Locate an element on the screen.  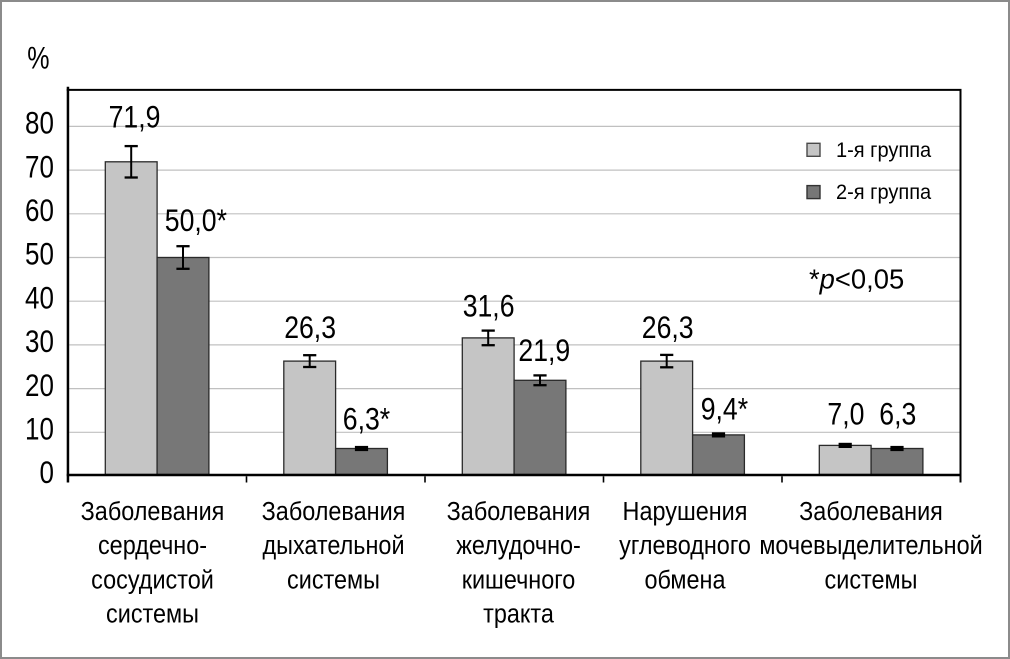
svg-text: сосудистой is located at coordinates (152, 580).